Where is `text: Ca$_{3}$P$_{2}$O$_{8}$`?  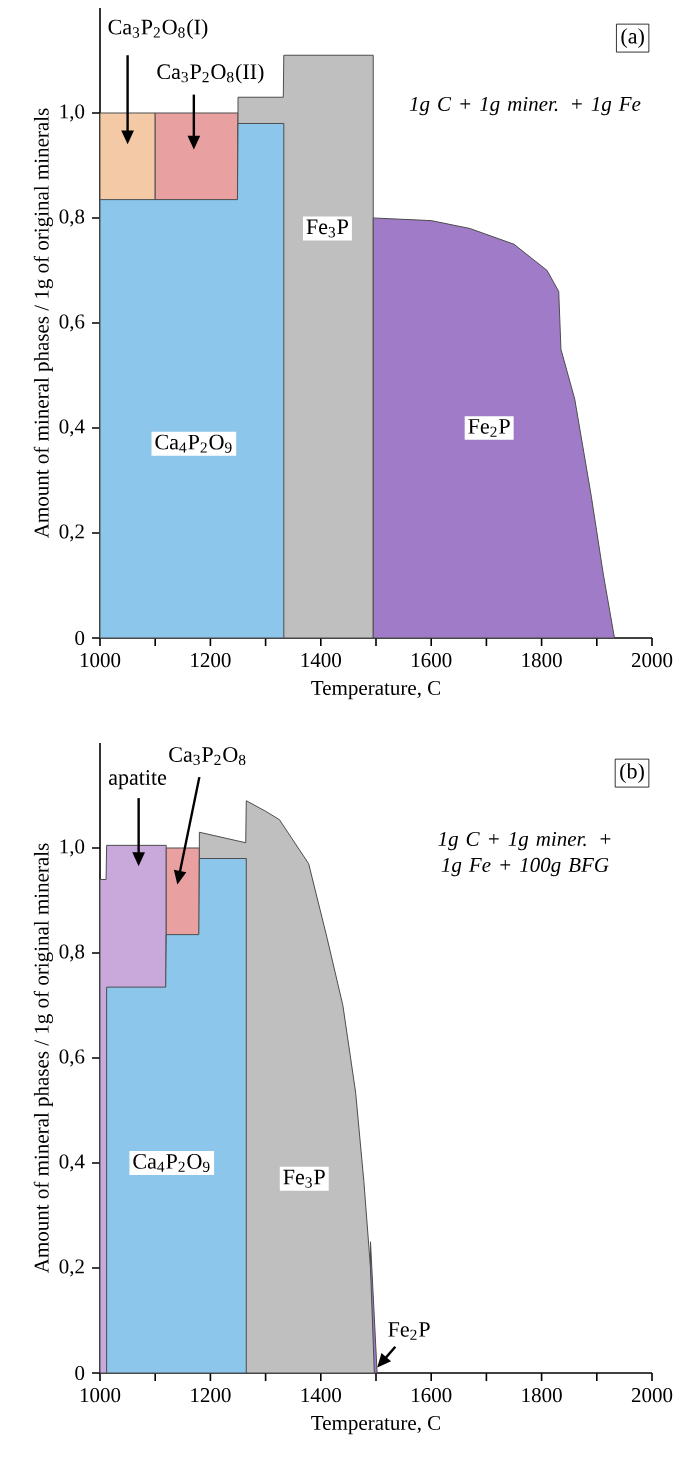 text: Ca$_{3}$P$_{2}$O$_{8}$ is located at coordinates (207, 756).